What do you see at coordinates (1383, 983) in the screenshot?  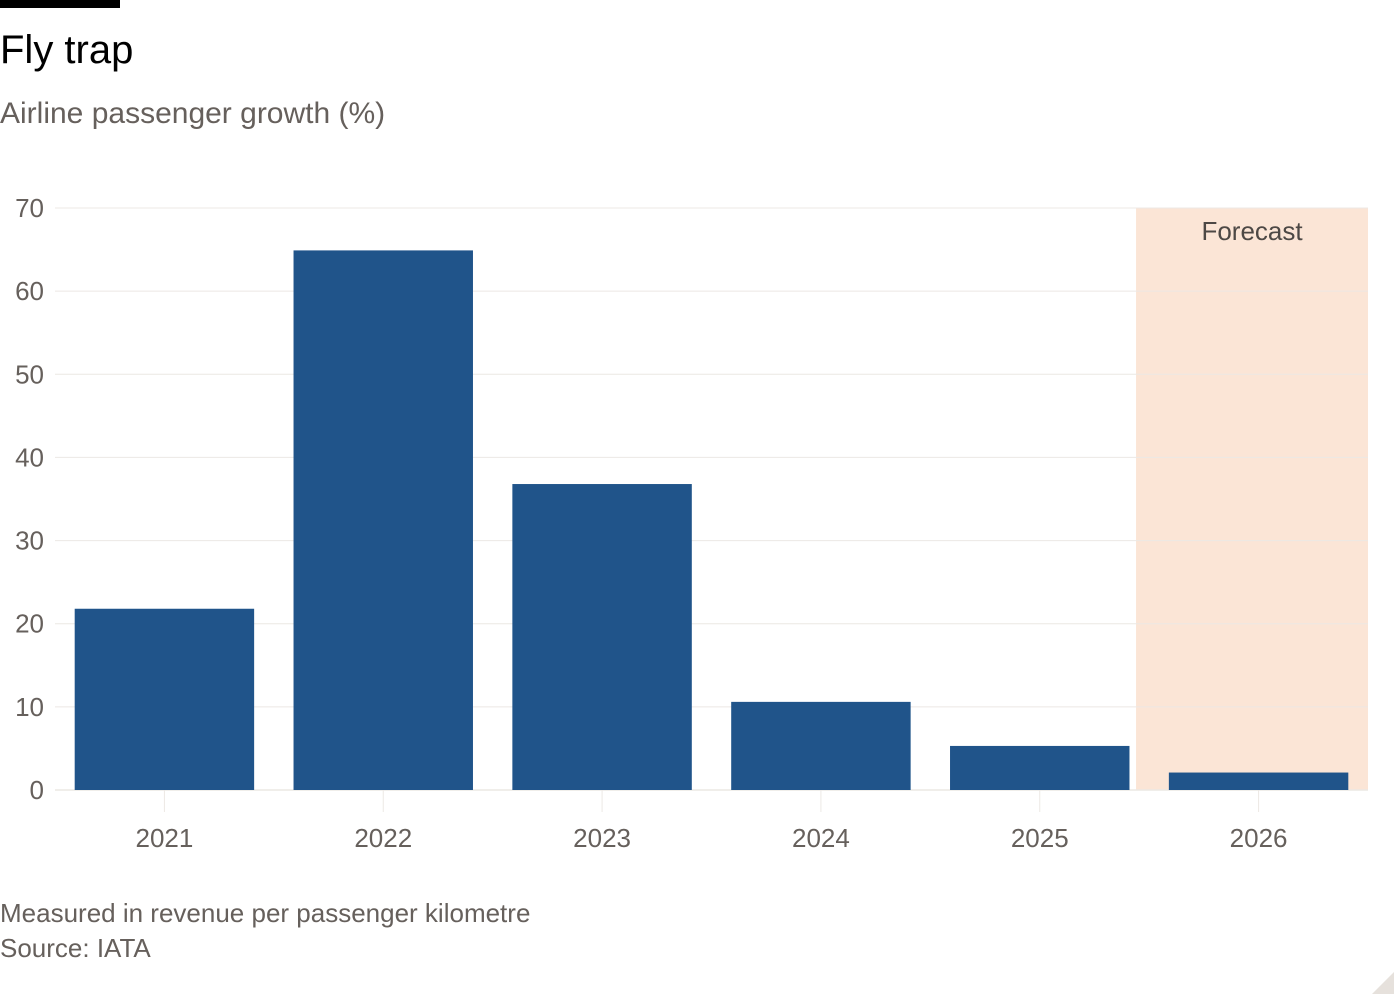 I see `corner-resize-icon` at bounding box center [1383, 983].